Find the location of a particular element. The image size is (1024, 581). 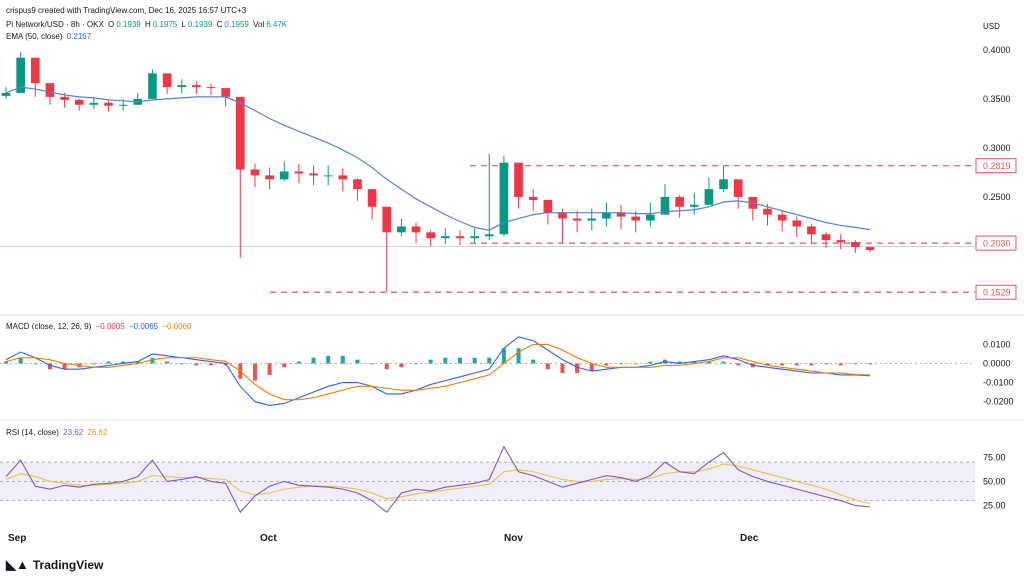

x-tick-label: Sep is located at coordinates (17, 538).